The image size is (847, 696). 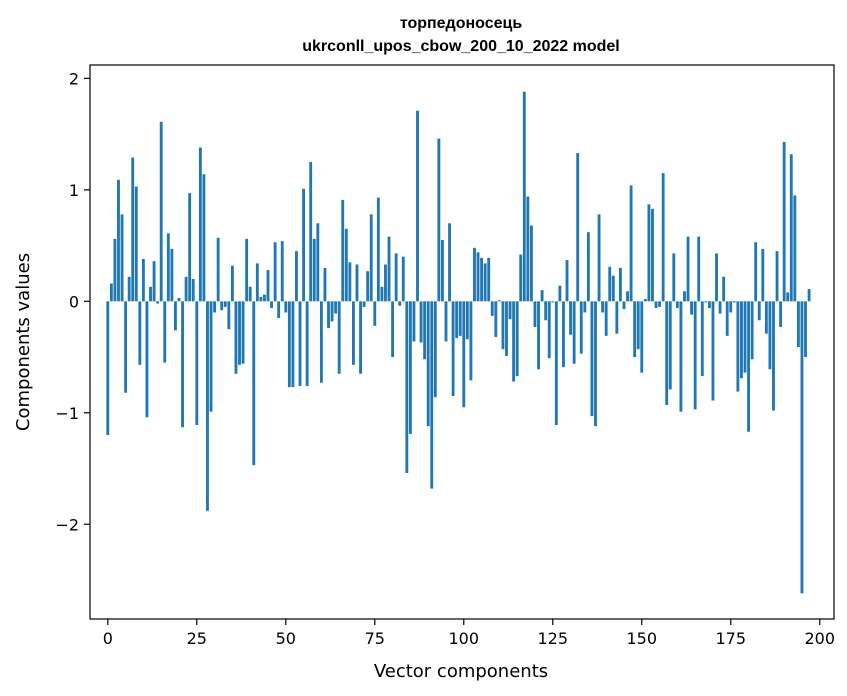 What do you see at coordinates (819, 638) in the screenshot?
I see `x-tick-label: 200` at bounding box center [819, 638].